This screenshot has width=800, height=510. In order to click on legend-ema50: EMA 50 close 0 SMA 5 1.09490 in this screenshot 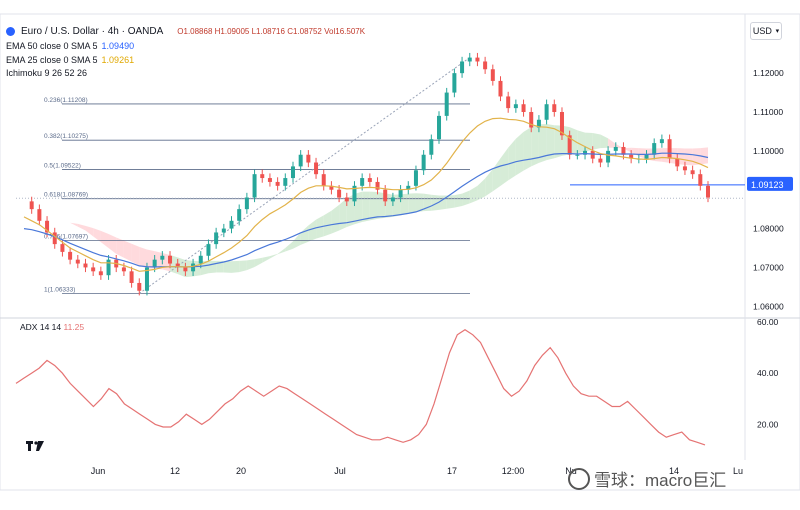, I will do `click(70, 47)`.